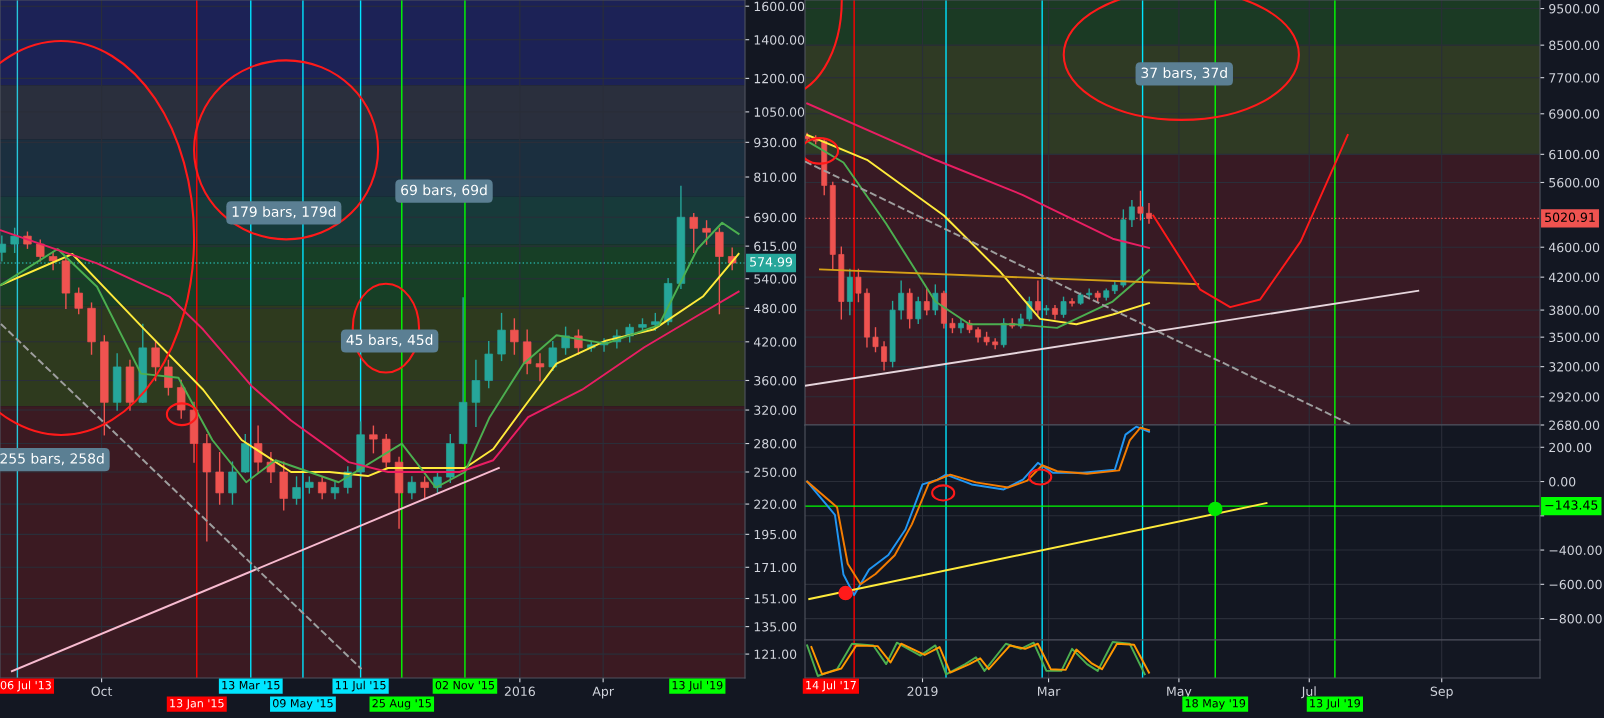 The height and width of the screenshot is (718, 1604). Describe the element at coordinates (775, 342) in the screenshot. I see `y-tick-label: 420.00` at that location.